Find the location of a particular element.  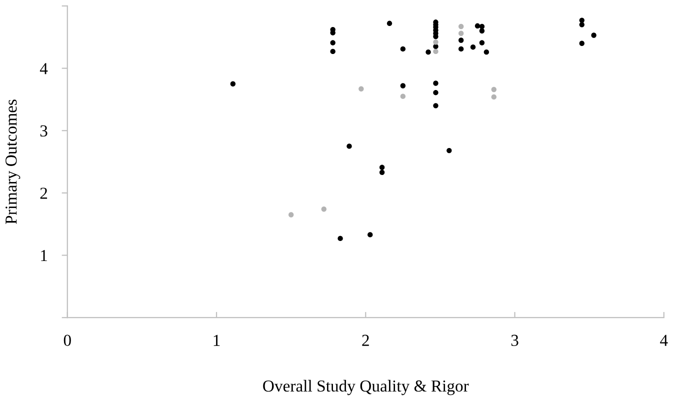

y-tick-label: 1 is located at coordinates (44, 256).